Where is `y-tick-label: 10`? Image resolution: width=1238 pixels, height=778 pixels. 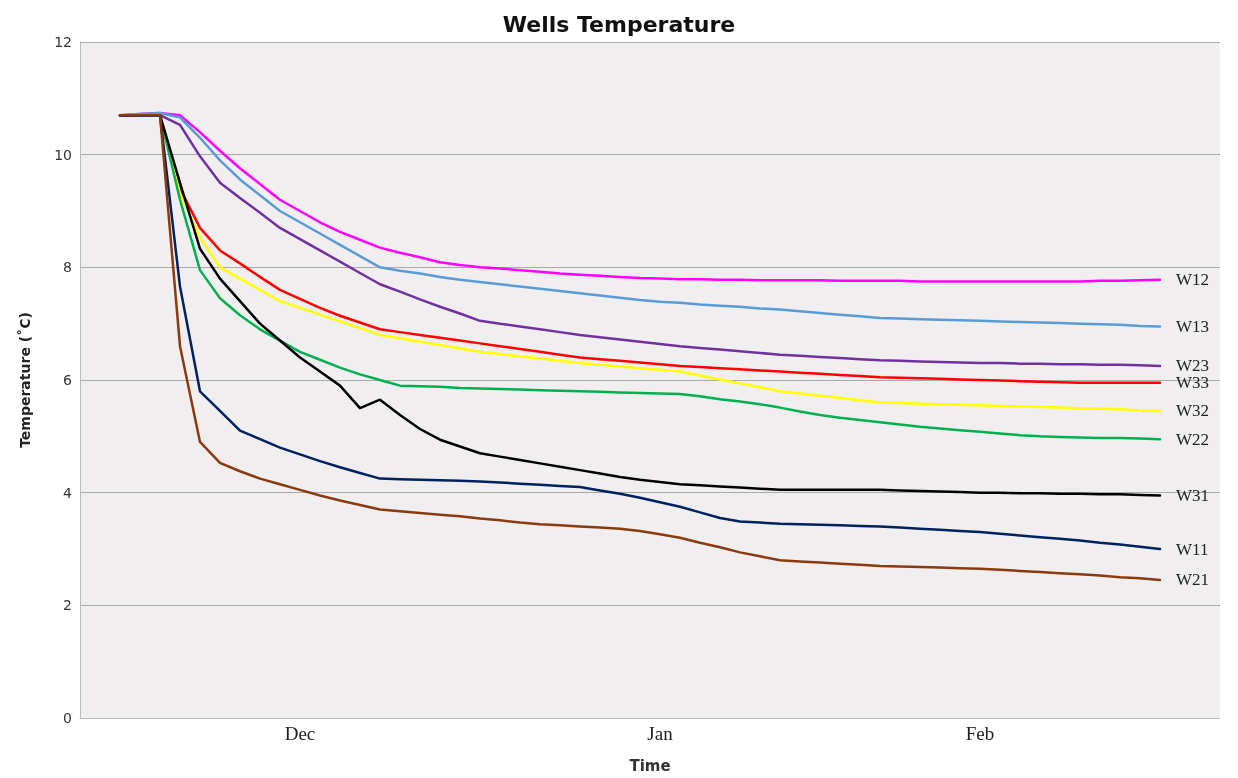
y-tick-label: 10 is located at coordinates (63, 154).